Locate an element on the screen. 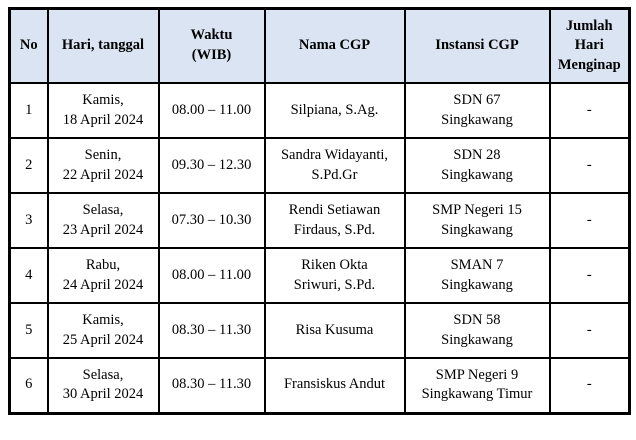 This screenshot has height=440, width=636. cell-instansi-cgp: SDN 58 Singkawang is located at coordinates (477, 330).